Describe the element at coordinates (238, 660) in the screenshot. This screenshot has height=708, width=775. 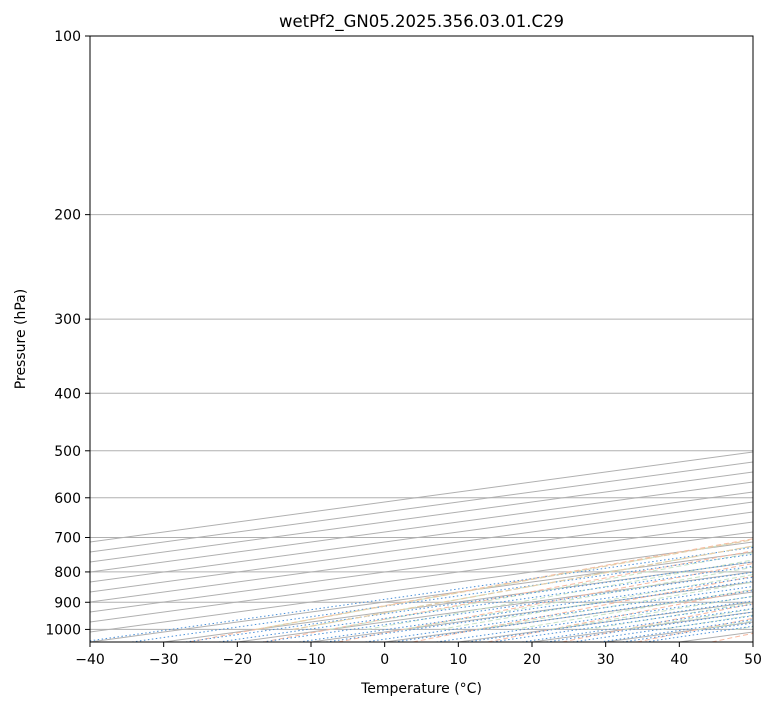
I see `x-tick-label: −20` at that location.